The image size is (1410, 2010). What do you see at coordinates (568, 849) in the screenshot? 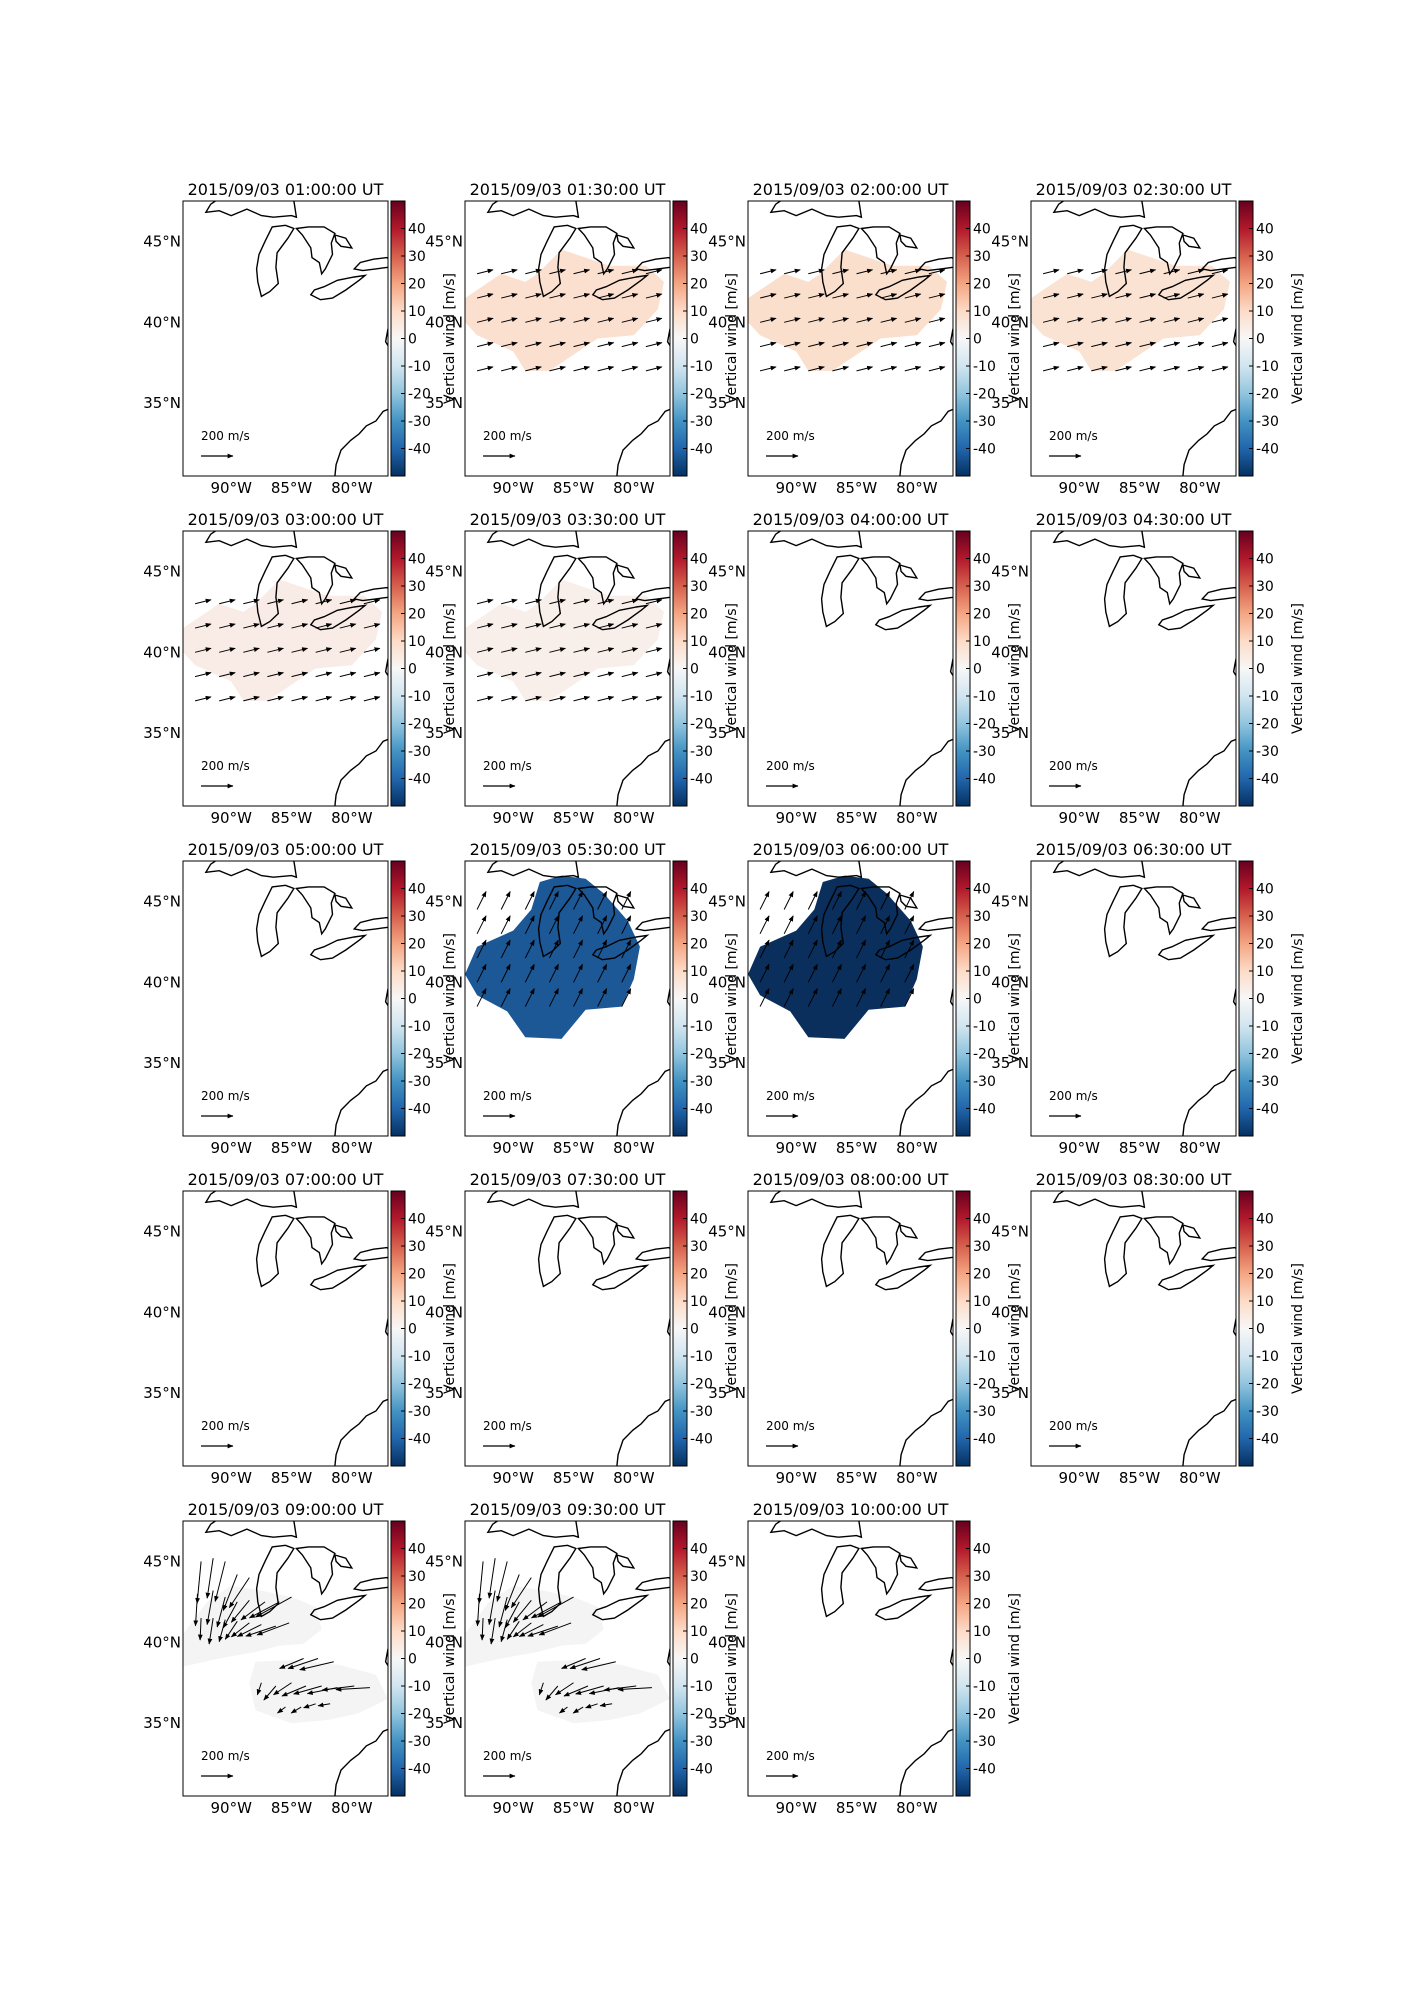
I see `panel-title: 2015/09/03 05:30:00 UT` at bounding box center [568, 849].